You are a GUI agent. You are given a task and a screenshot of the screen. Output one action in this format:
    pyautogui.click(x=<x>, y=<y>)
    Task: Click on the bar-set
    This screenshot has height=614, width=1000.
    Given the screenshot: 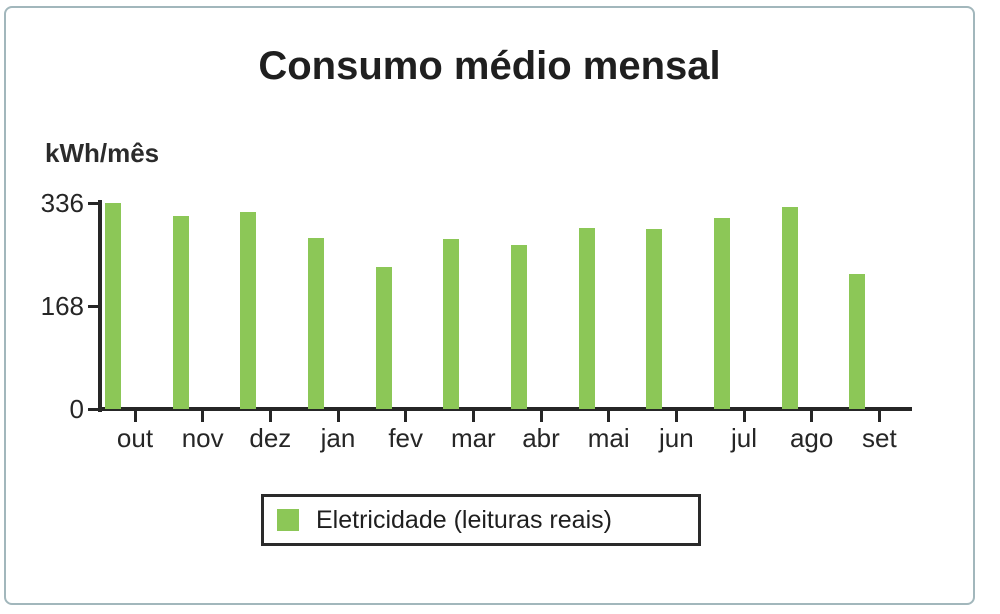 What is the action you would take?
    pyautogui.click(x=857, y=341)
    